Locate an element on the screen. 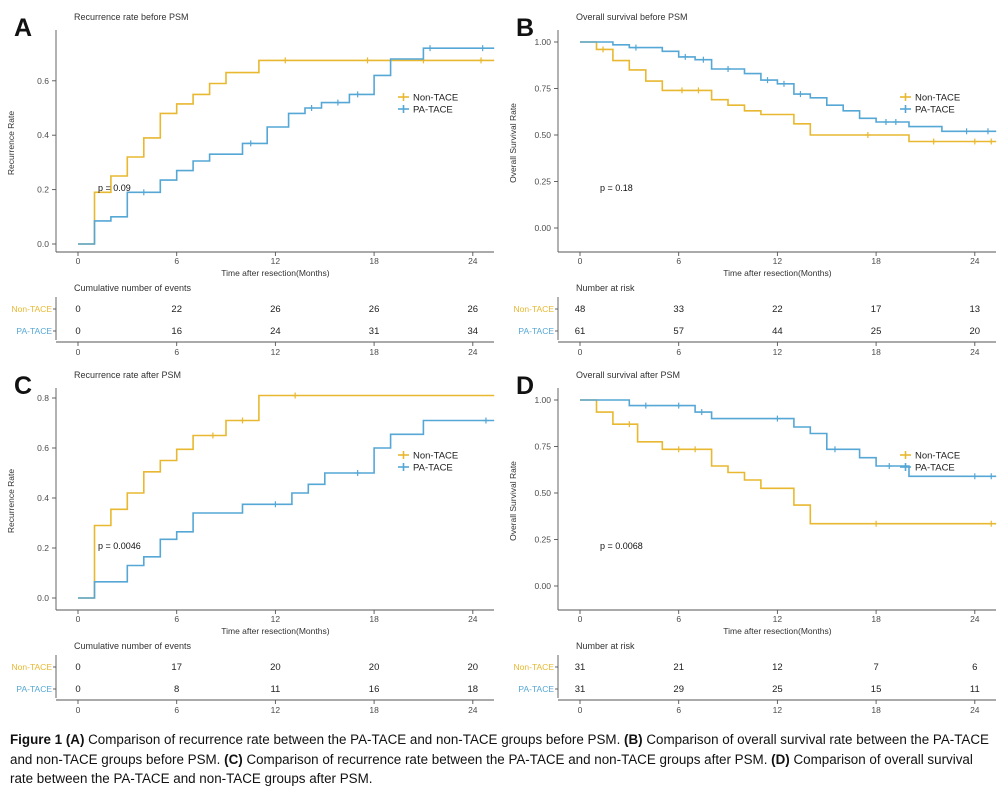 The width and height of the screenshot is (1005, 809). y-tick-label: 0.75 is located at coordinates (542, 89).